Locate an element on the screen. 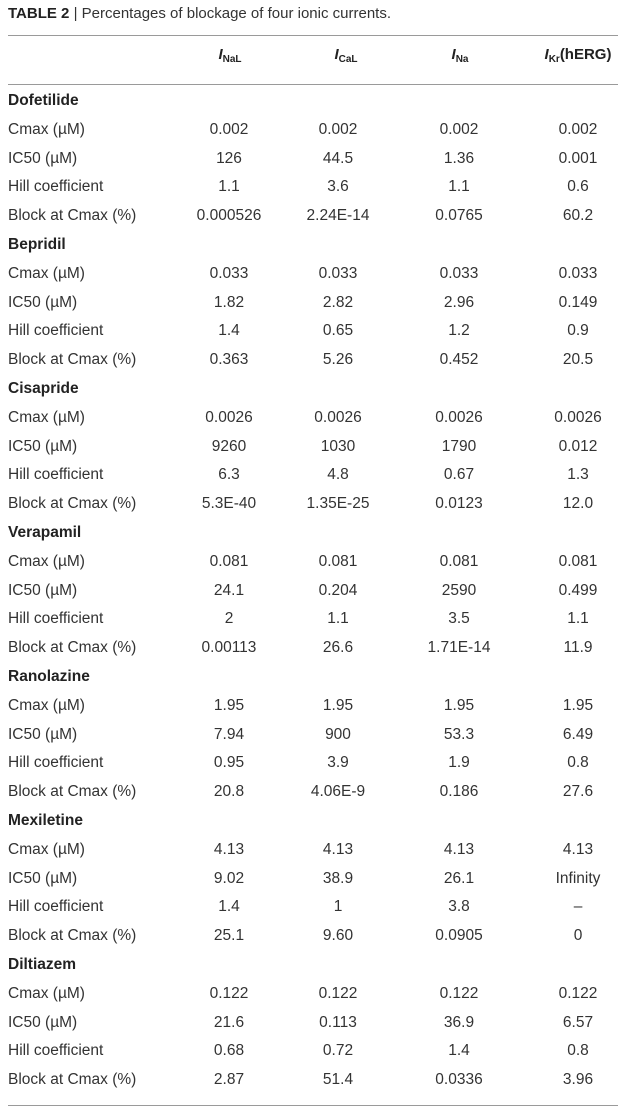  table-cell: 0.65 is located at coordinates (338, 331).